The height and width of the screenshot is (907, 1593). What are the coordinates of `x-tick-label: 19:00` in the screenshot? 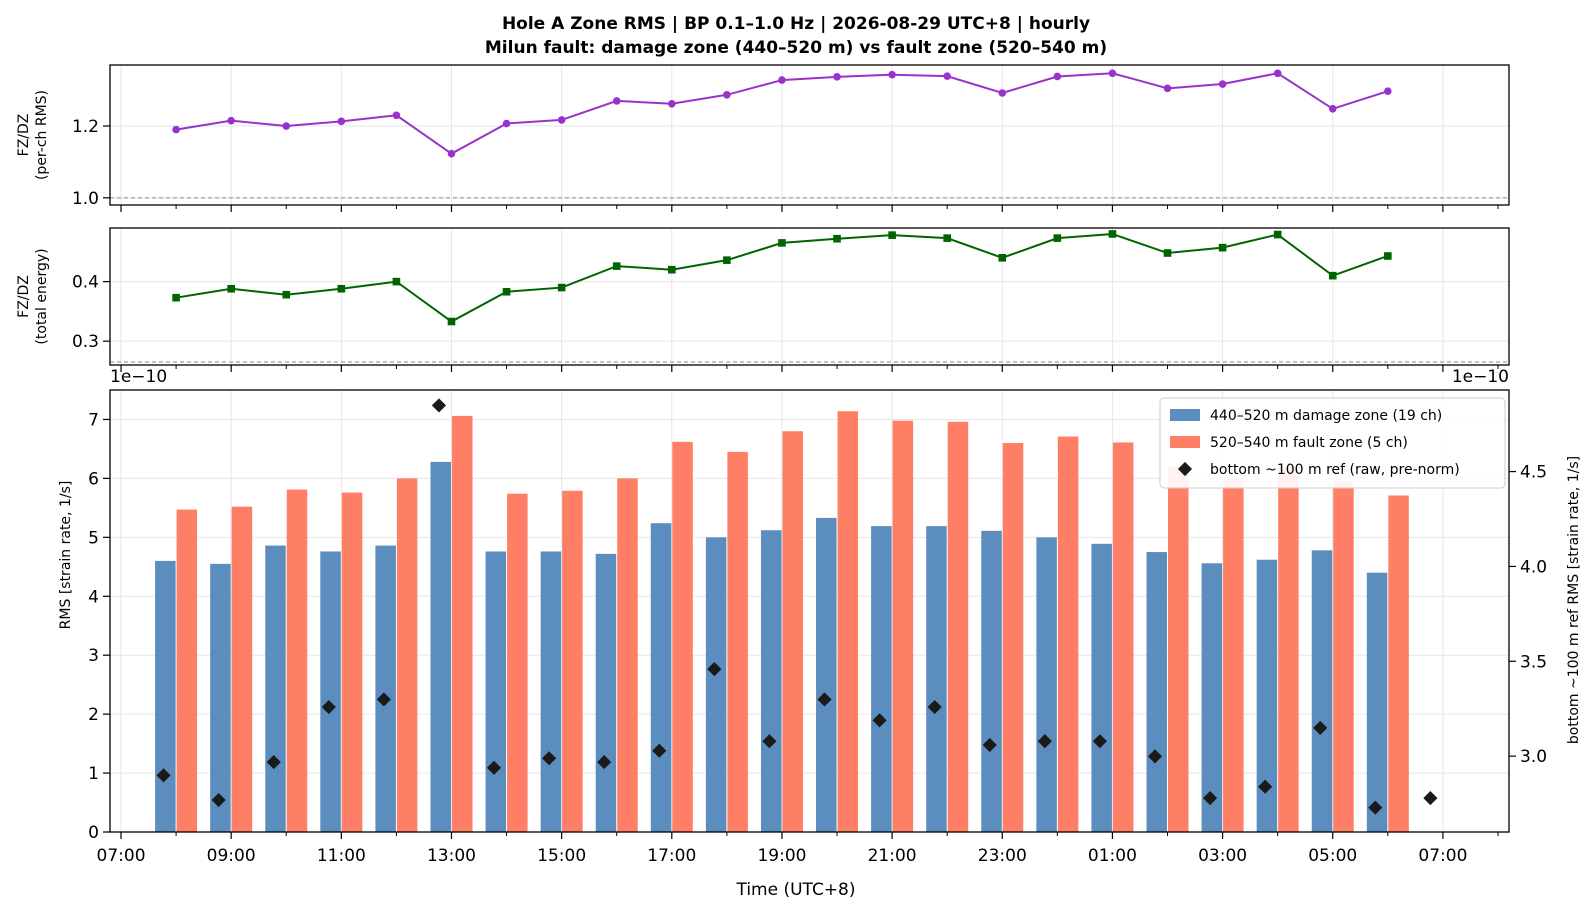 It's located at (781, 856).